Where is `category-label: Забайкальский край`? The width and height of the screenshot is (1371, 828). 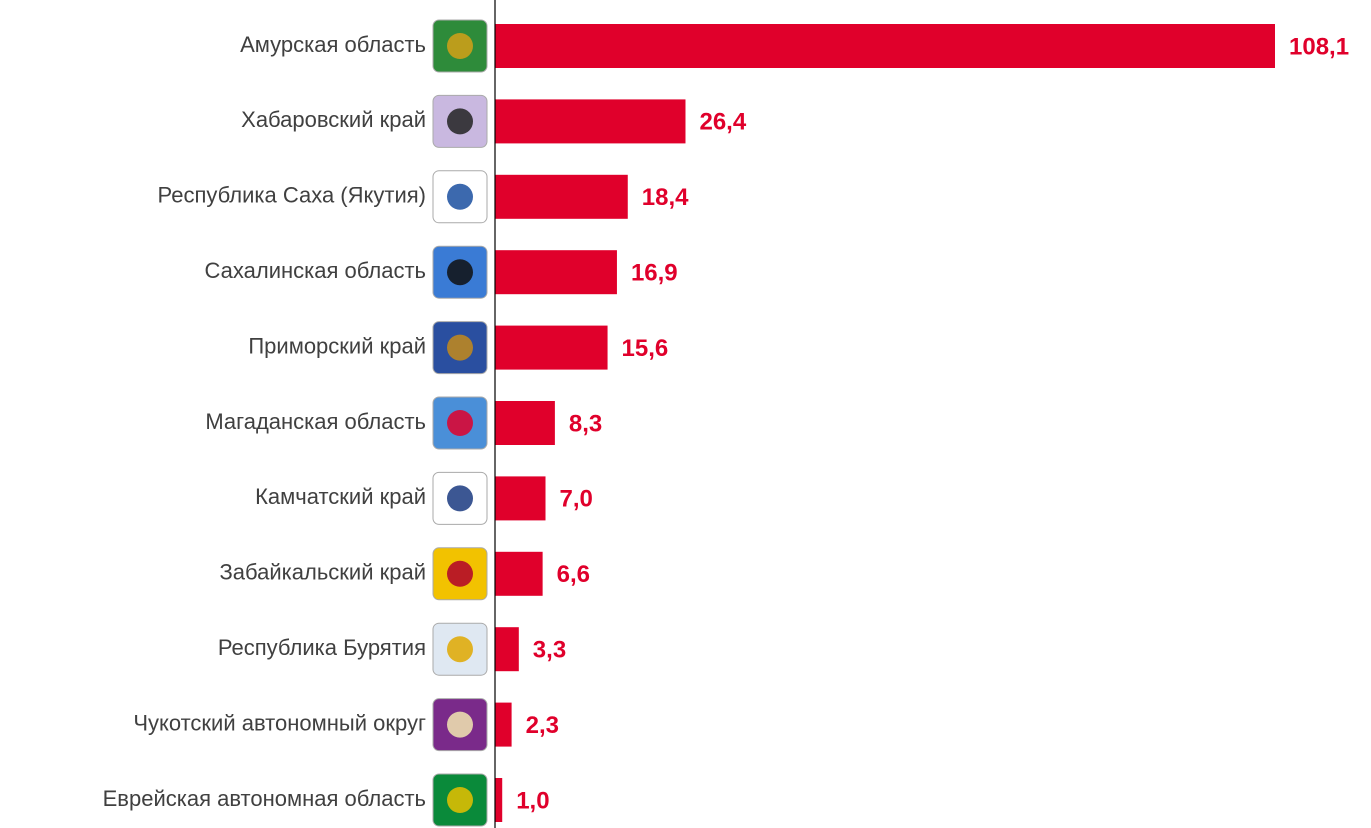
category-label: Забайкальский край is located at coordinates (323, 572).